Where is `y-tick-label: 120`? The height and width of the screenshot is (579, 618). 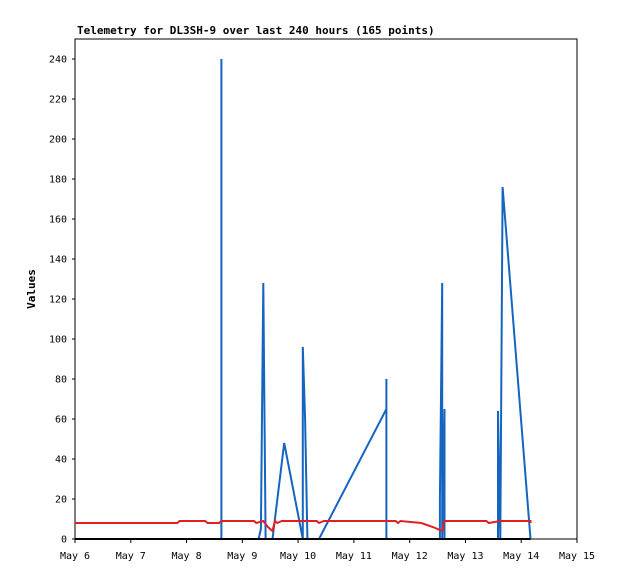 y-tick-label: 120 is located at coordinates (58, 300).